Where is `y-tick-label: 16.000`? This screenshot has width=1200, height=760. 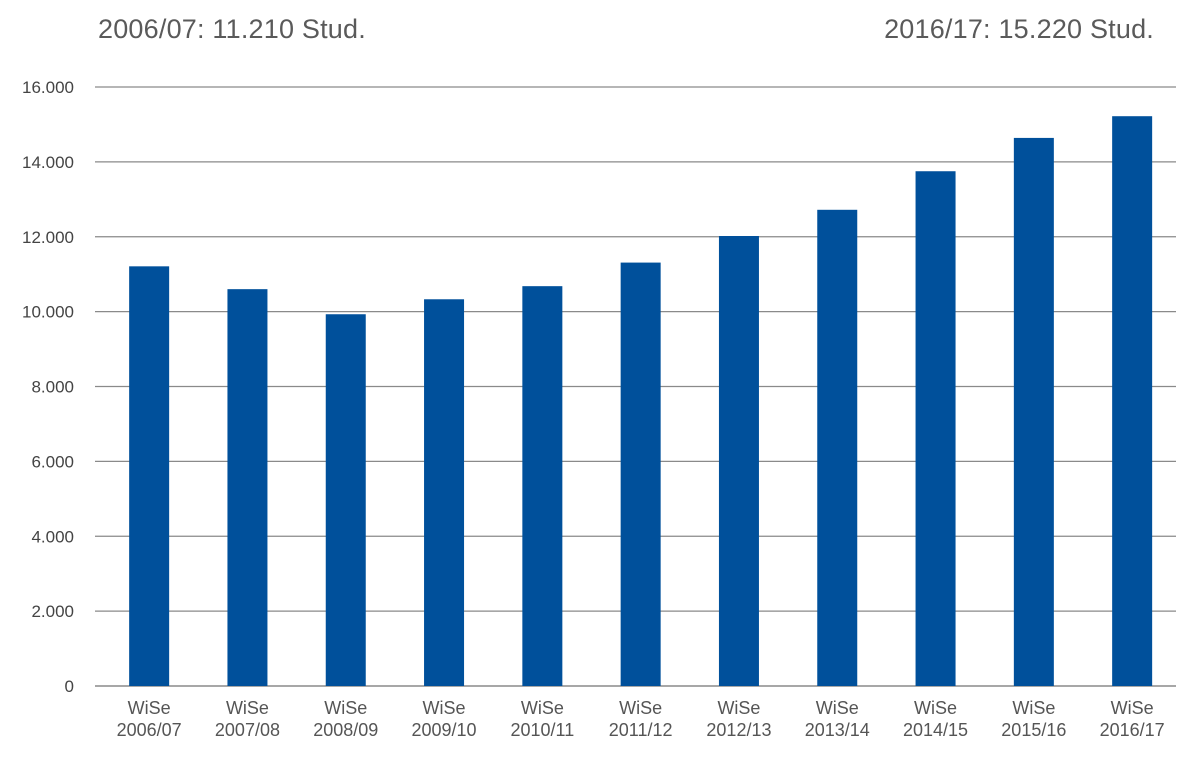
y-tick-label: 16.000 is located at coordinates (48, 87).